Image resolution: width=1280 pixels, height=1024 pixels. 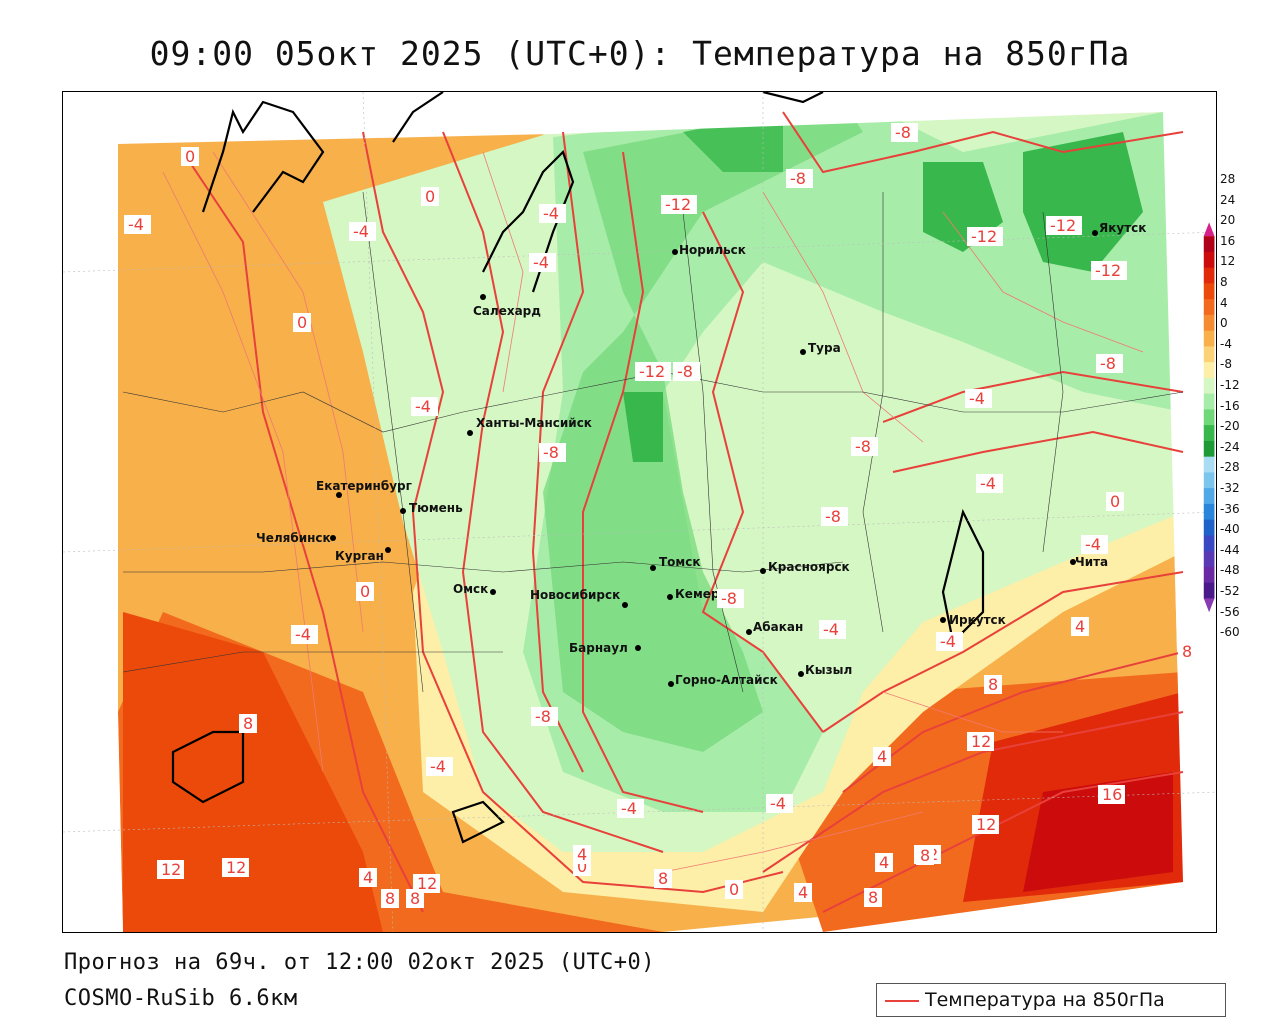 What do you see at coordinates (1045, 1000) in the screenshot?
I see `legend-label: Температура на 850гПа` at bounding box center [1045, 1000].